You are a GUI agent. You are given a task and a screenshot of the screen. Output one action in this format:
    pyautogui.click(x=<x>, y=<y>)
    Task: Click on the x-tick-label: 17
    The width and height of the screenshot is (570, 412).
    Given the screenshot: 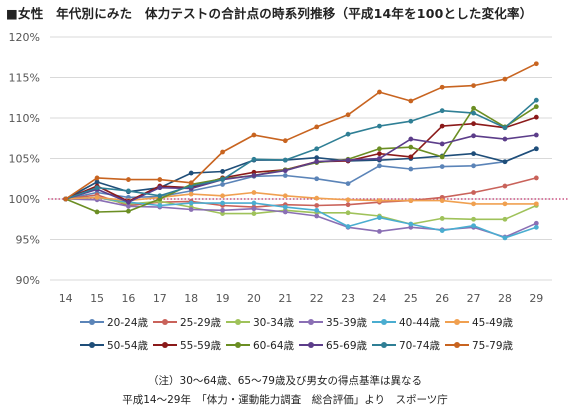 What is the action you would take?
    pyautogui.click(x=160, y=298)
    